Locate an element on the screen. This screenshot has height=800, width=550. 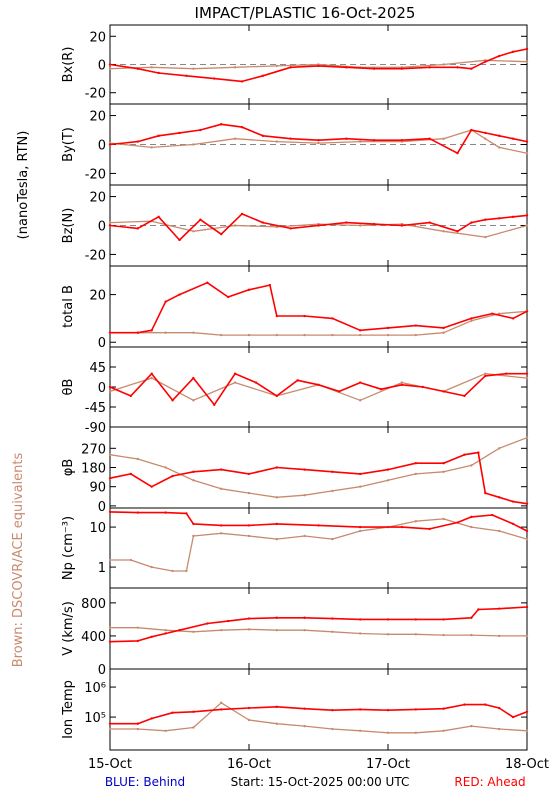
series-ahead-temp is located at coordinates (319, 714).